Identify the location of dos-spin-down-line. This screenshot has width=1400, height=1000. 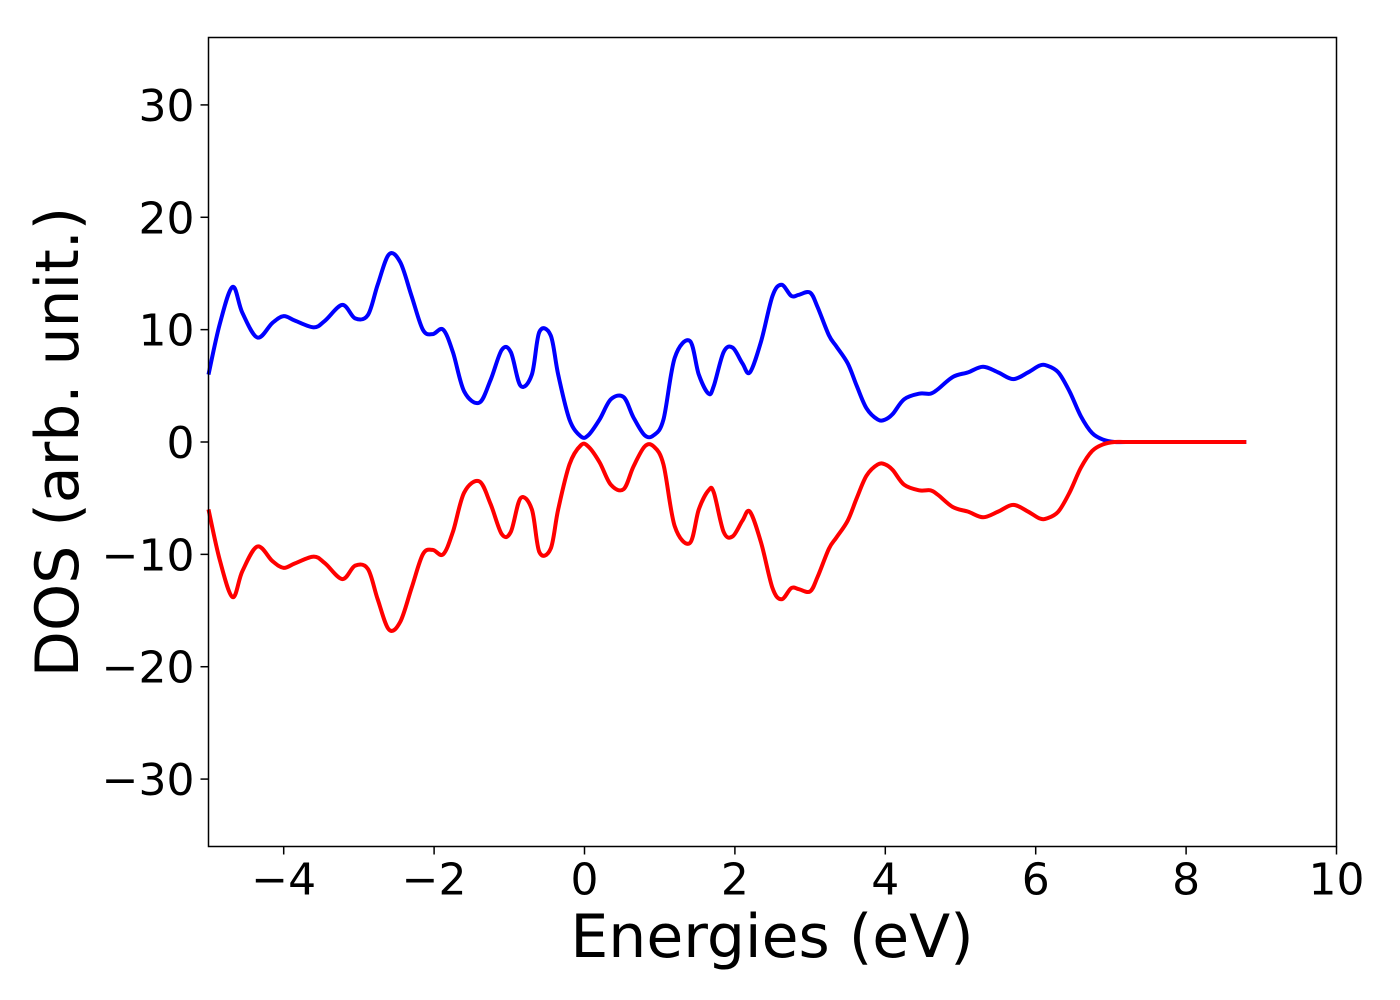
(726, 536).